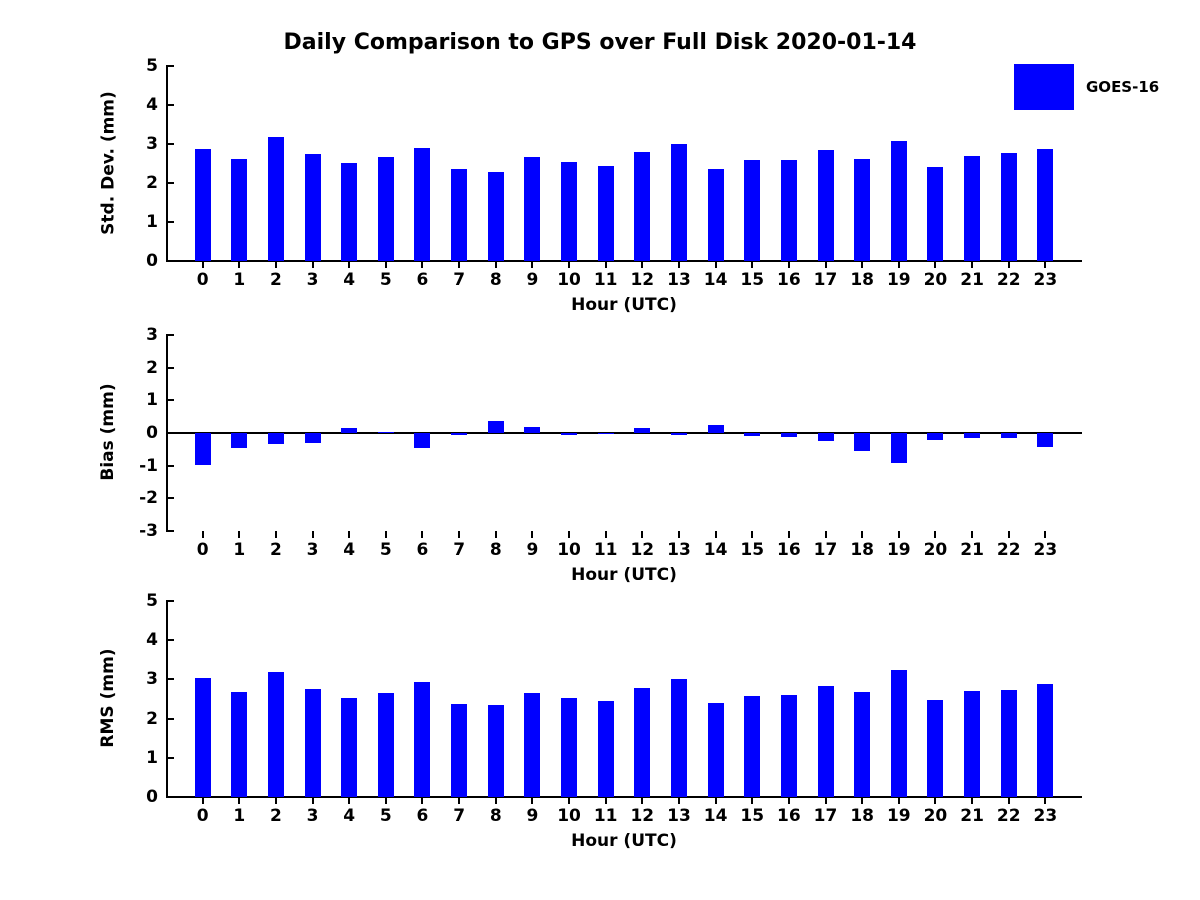  Describe the element at coordinates (167, 699) in the screenshot. I see `y-axis-line-rms` at that location.